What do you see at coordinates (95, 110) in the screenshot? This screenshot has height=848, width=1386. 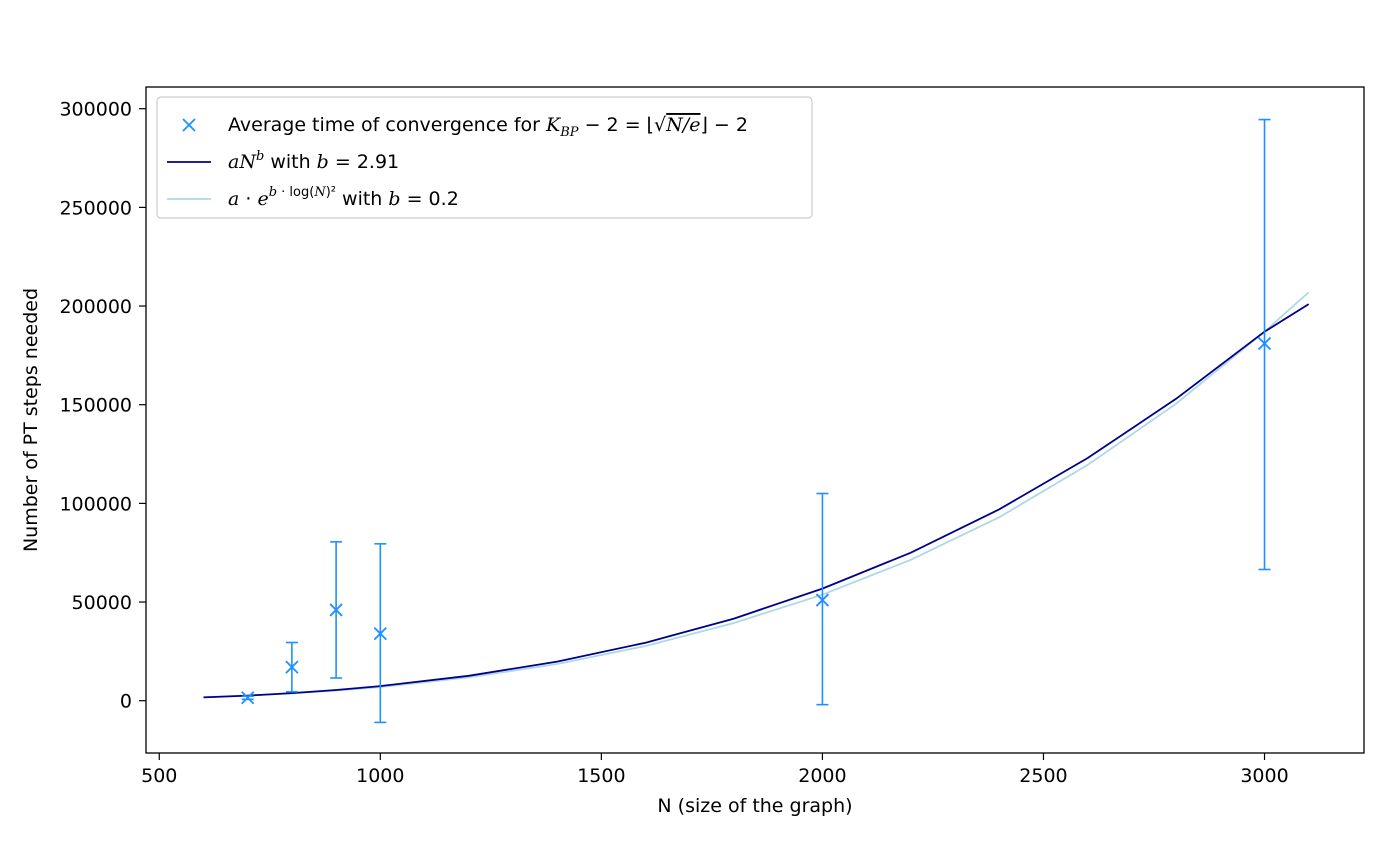 I see `y-tick-label-300000: 300000` at bounding box center [95, 110].